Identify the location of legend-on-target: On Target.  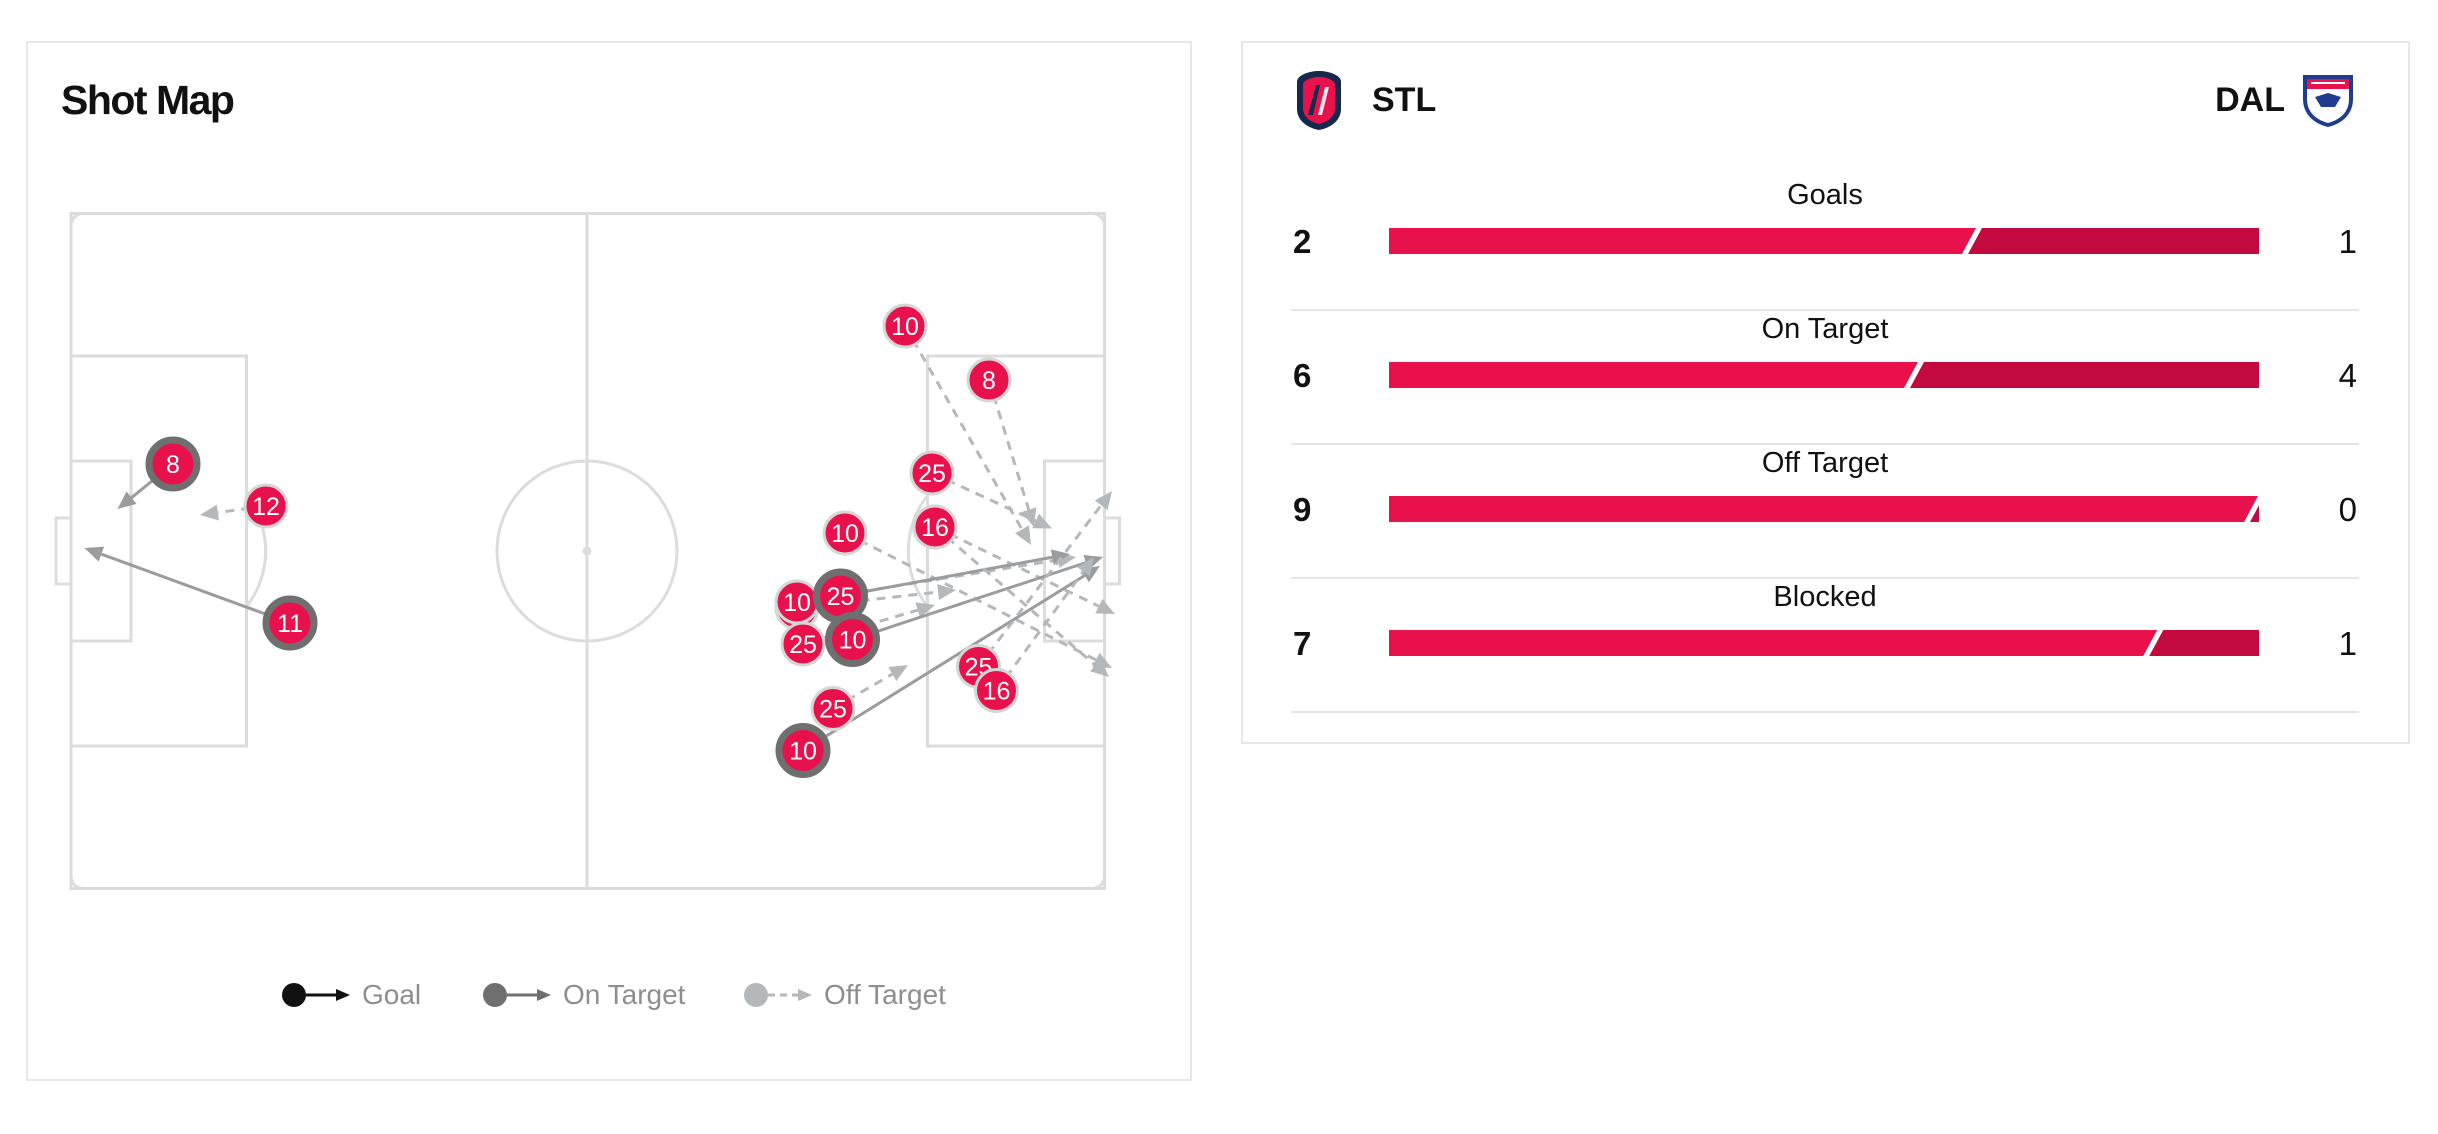
(583, 995).